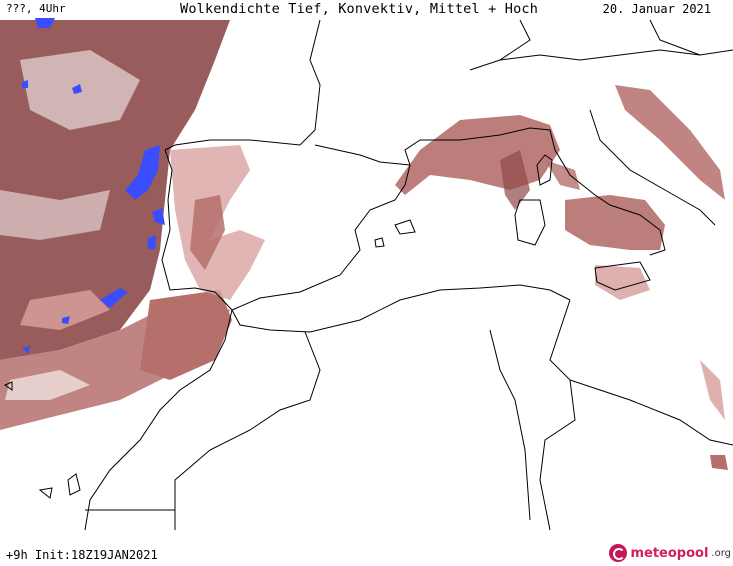  I want to click on logo-name: meteopool, so click(669, 553).